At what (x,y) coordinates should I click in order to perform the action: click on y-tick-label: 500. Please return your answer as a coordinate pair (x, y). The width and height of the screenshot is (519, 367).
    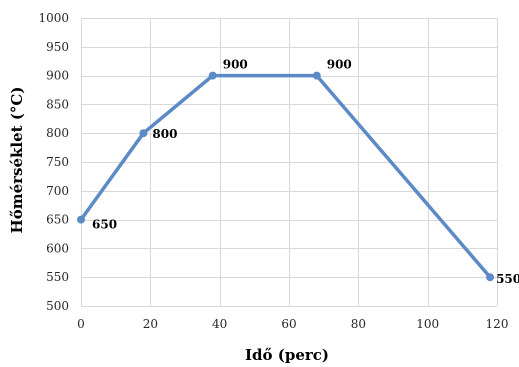
    Looking at the image, I should click on (57, 306).